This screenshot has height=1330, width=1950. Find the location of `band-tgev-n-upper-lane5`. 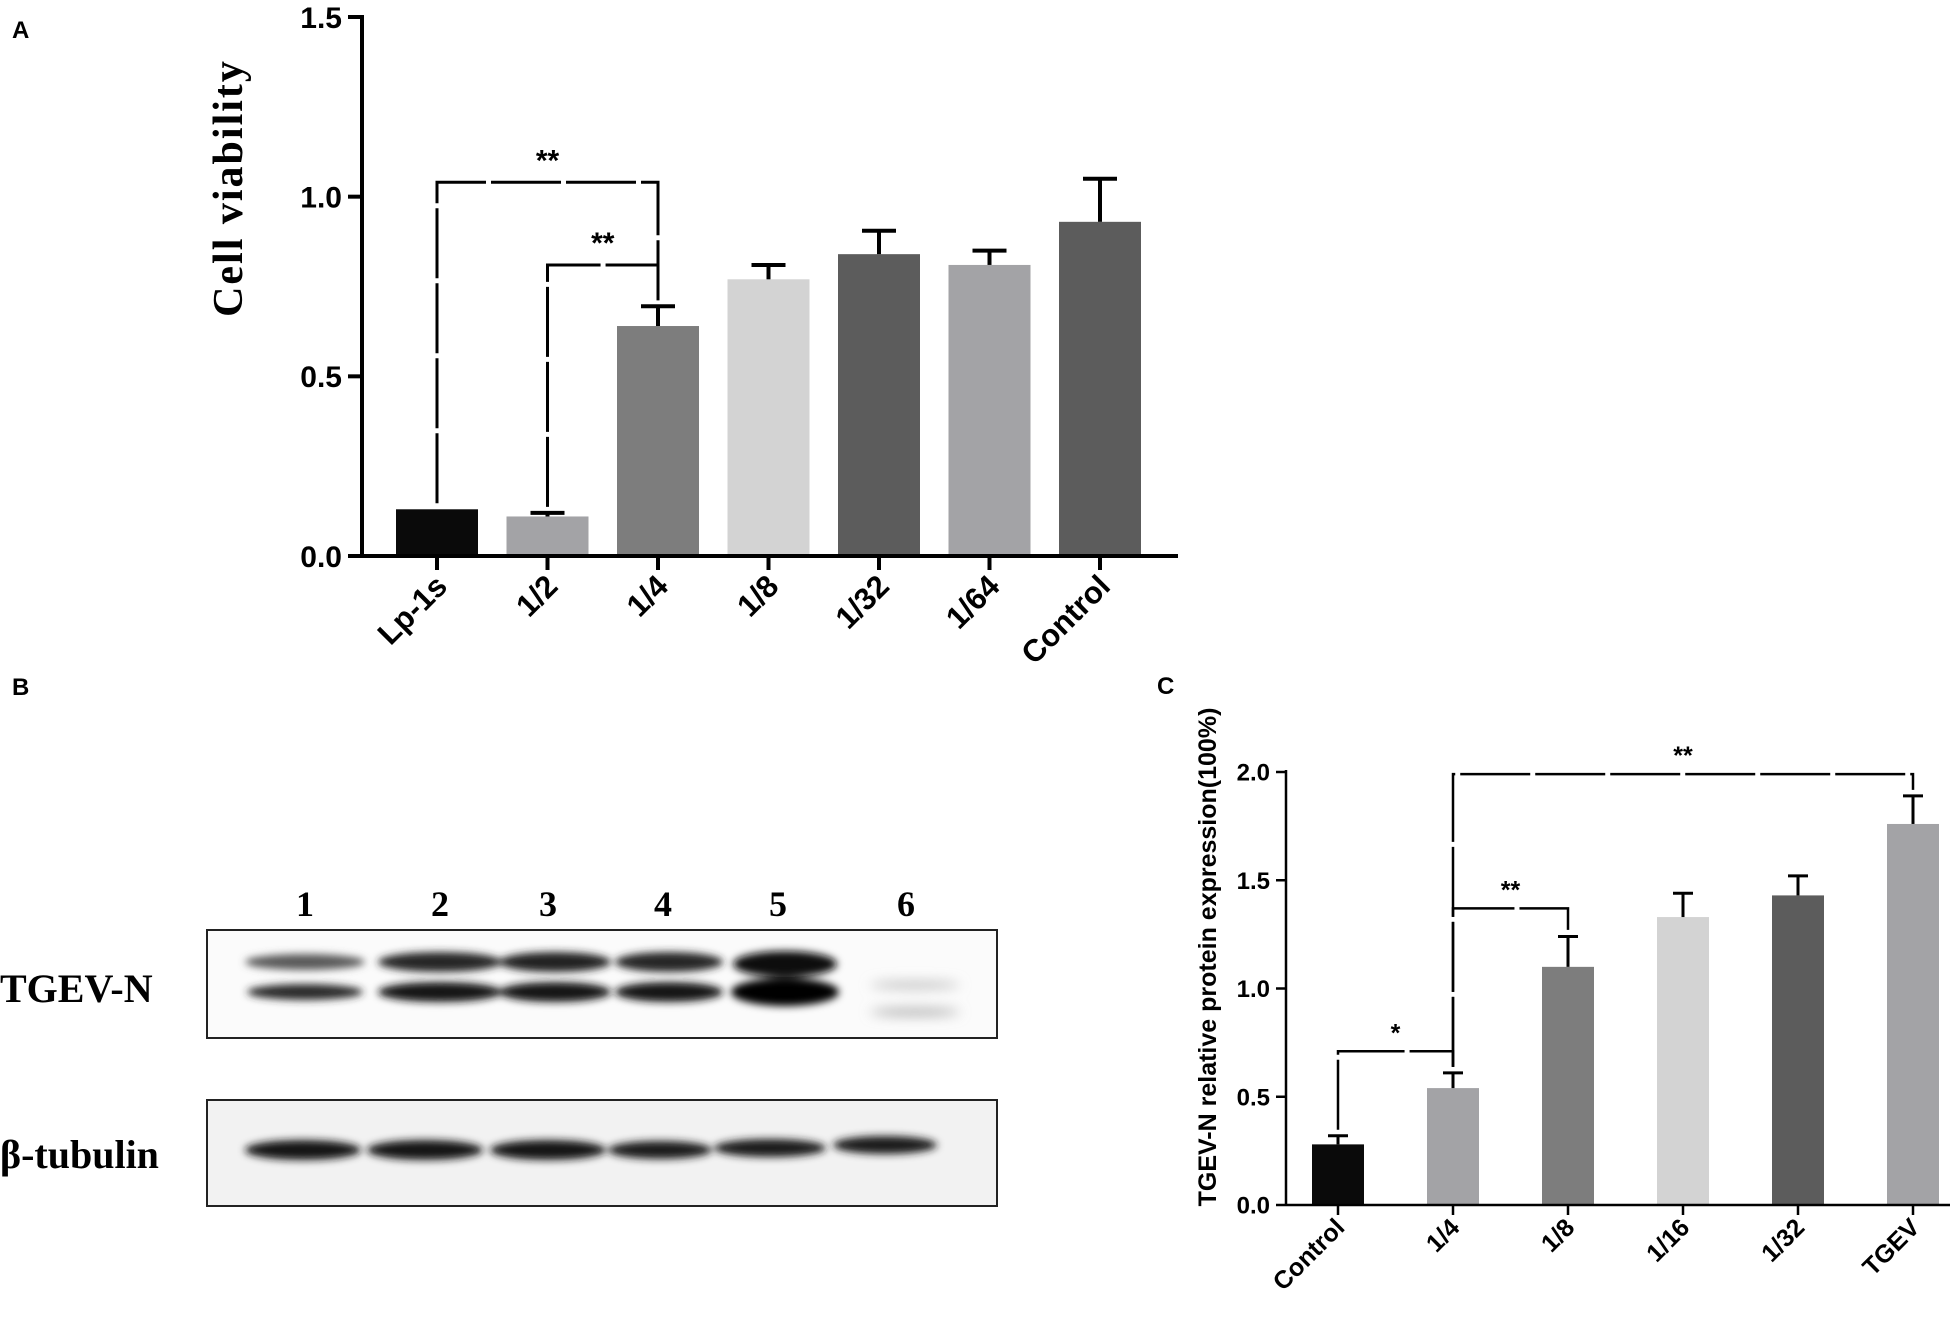

band-tgev-n-upper-lane5 is located at coordinates (785, 964).